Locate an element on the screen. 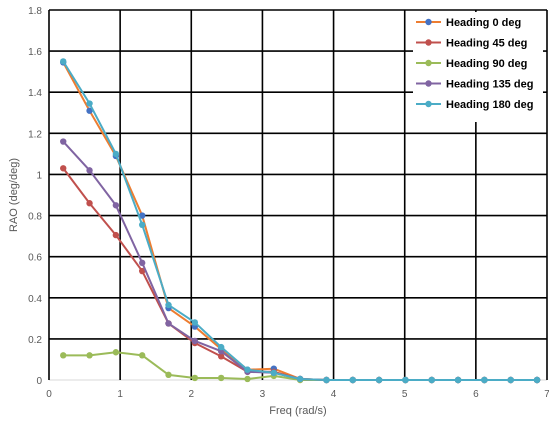  y-tick-label: 0 is located at coordinates (39, 381).